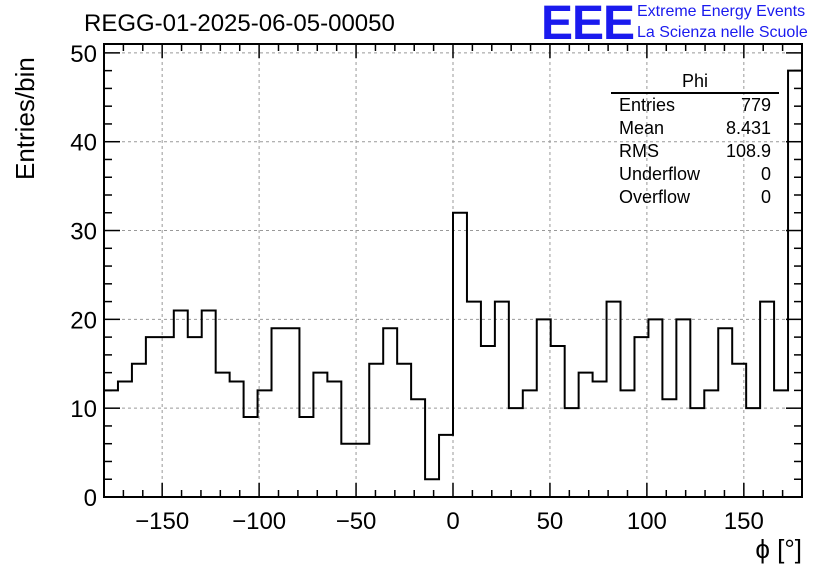  Describe the element at coordinates (695, 82) in the screenshot. I see `stats-title: Phi` at that location.